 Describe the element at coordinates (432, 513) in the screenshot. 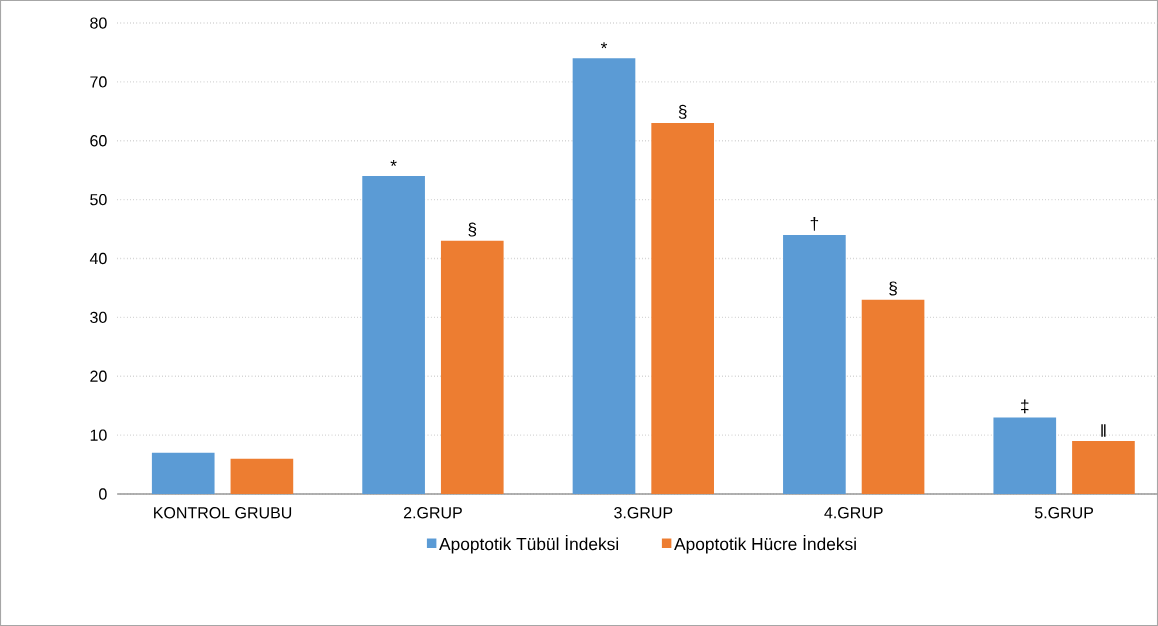

I see `x-tick-label: 2.GRUP` at that location.